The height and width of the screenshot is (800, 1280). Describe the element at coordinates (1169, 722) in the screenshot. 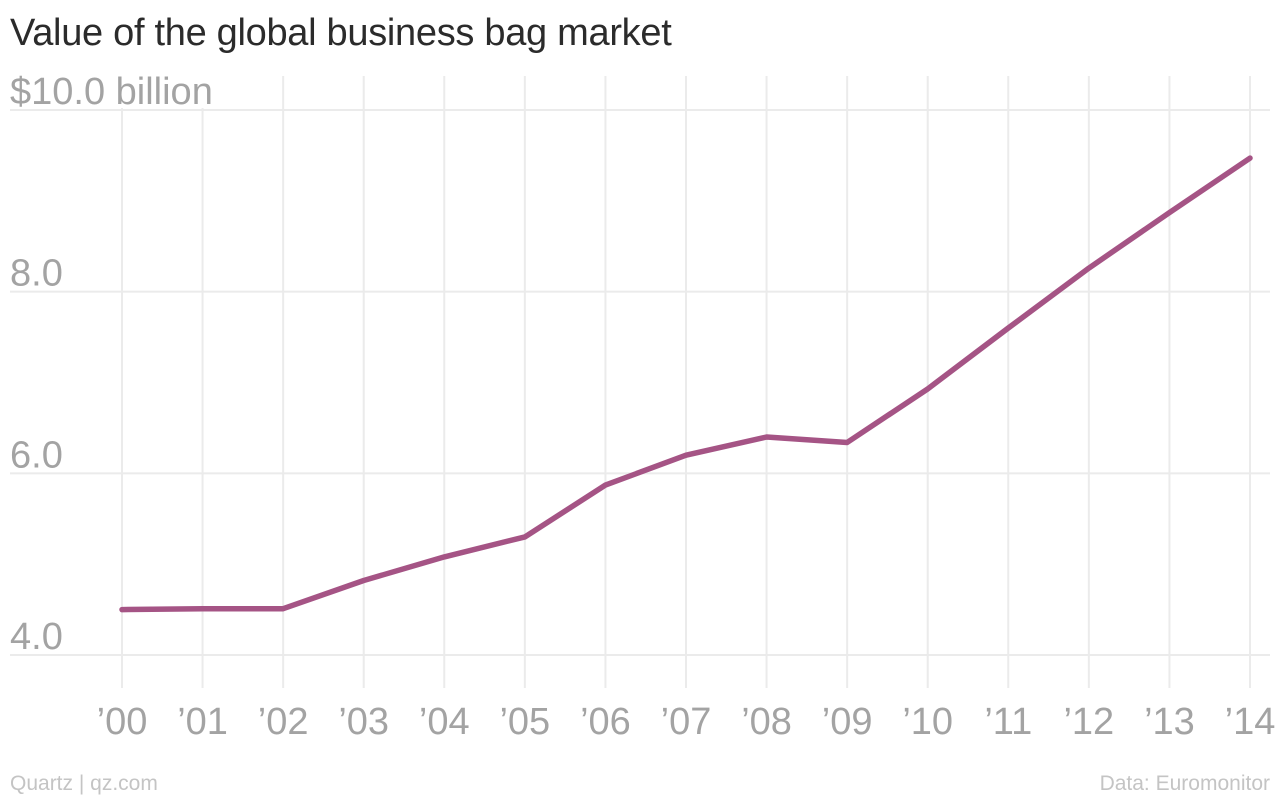

I see `x-tick-label: ’13` at that location.